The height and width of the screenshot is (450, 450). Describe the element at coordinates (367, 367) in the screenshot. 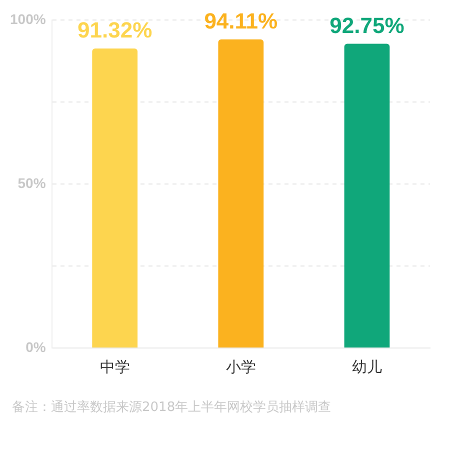

I see `x-tick-label: 幼儿` at that location.